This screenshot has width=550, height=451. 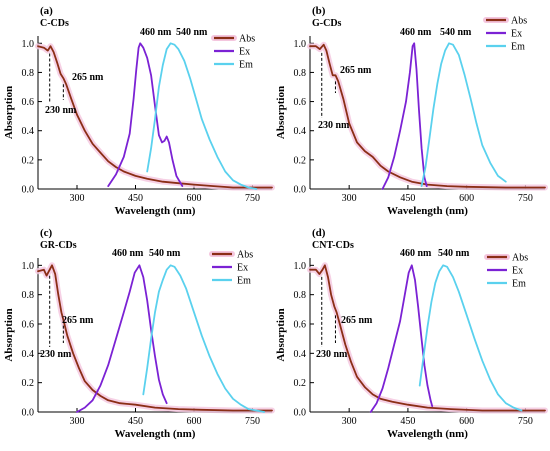 I want to click on panel-label: (c), so click(x=46, y=233).